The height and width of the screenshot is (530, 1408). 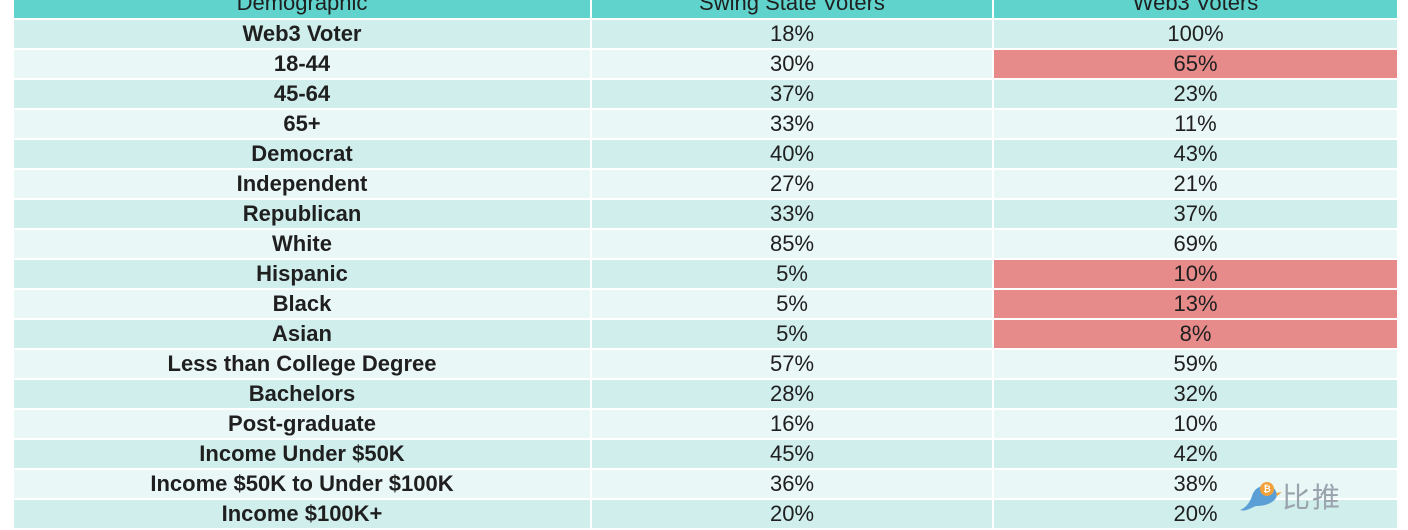 I want to click on demographic-cell: Income Under $50K, so click(x=303, y=454).